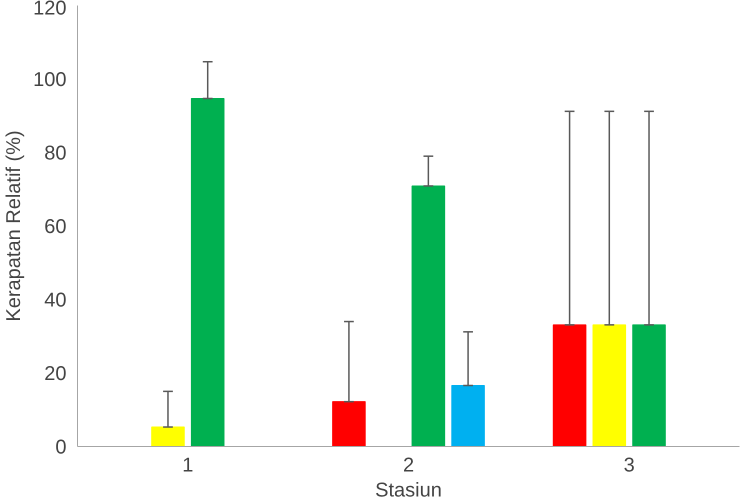 The height and width of the screenshot is (504, 744). What do you see at coordinates (188, 465) in the screenshot?
I see `x-tick-label: 1` at bounding box center [188, 465].